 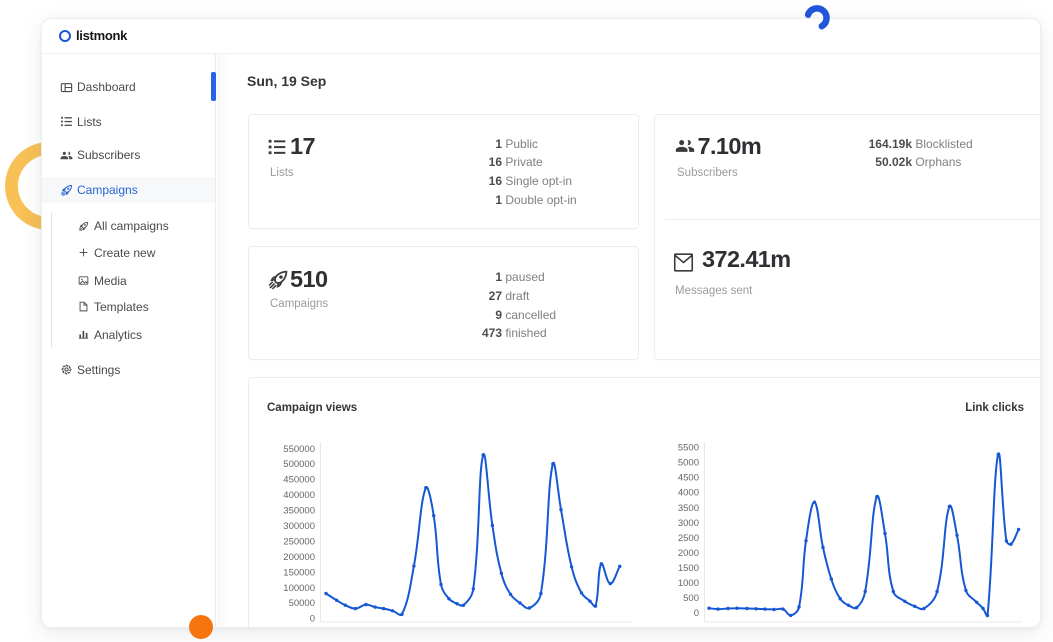 What do you see at coordinates (299, 588) in the screenshot?
I see `svg-text: 100000` at bounding box center [299, 588].